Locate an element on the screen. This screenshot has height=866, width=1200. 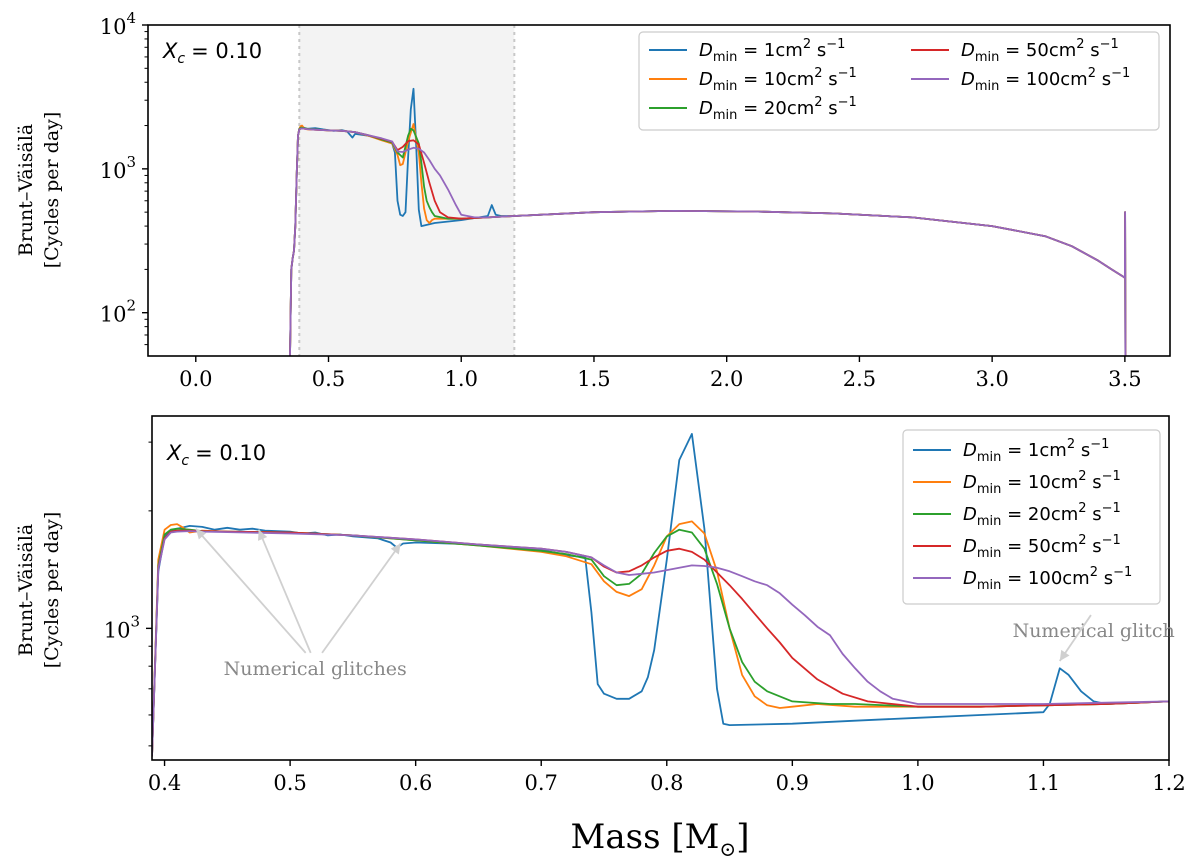
top-x-axis: 0.0 0.5 1.0 1.5 2.0 2.5 3.0 3.5 is located at coordinates (660, 373).